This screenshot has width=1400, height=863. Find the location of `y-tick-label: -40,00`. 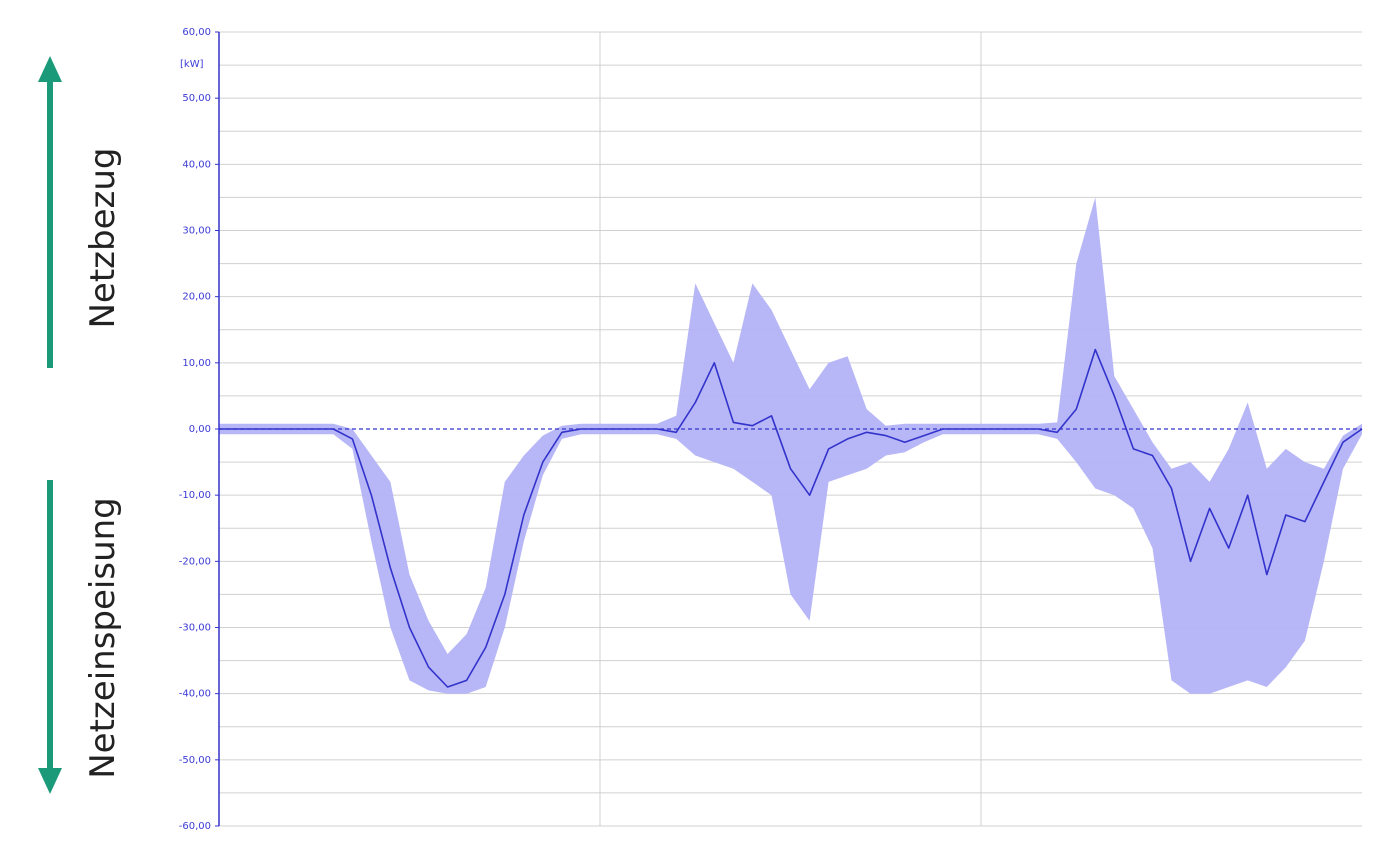

y-tick-label: -40,00 is located at coordinates (195, 694).